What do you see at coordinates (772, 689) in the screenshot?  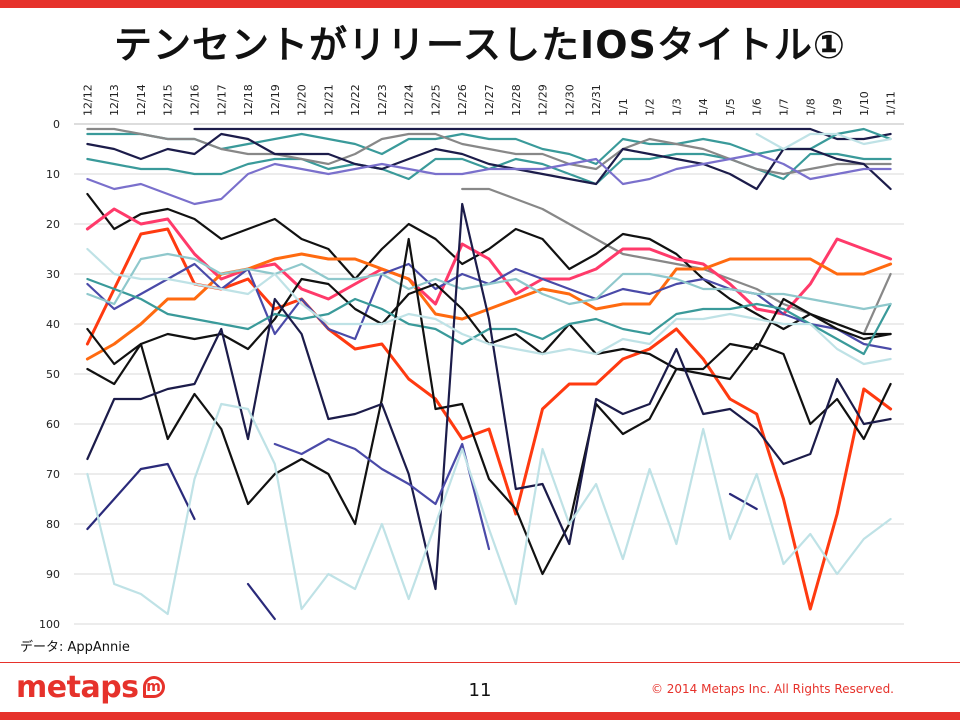 I see `copyright-notice: © 2014 Metaps Inc. All Rights Reserved.` at bounding box center [772, 689].